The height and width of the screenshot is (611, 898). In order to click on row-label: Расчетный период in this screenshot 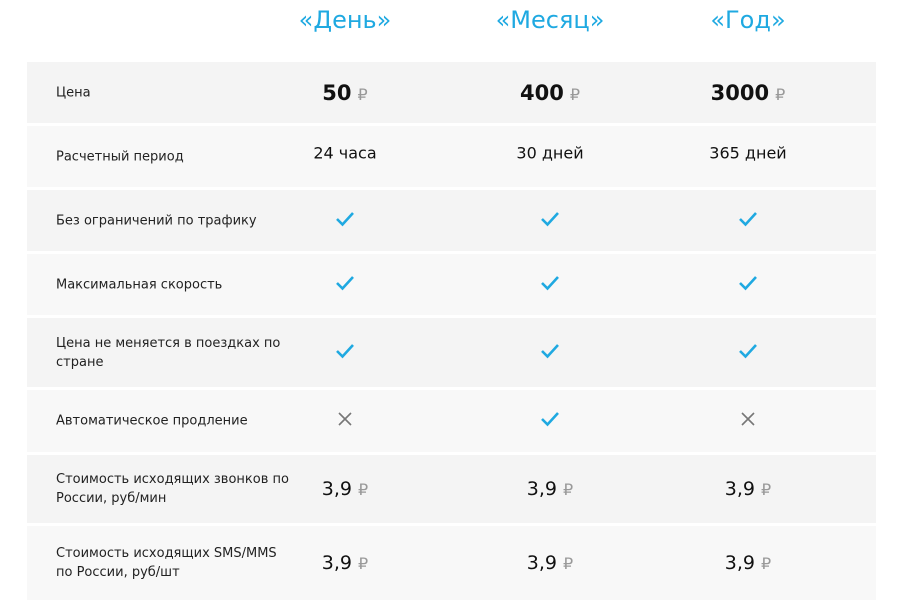, I will do `click(120, 156)`.